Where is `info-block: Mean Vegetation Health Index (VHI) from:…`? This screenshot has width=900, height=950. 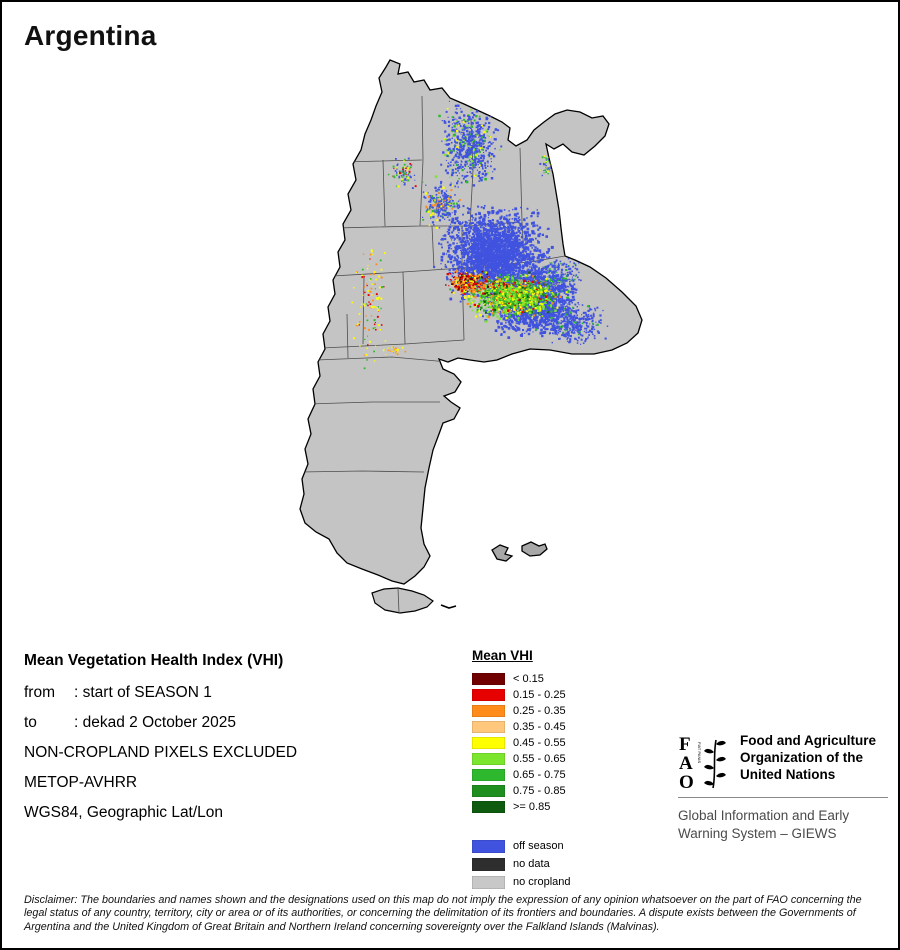
info-block: Mean Vegetation Health Index (VHI) from:… is located at coordinates (160, 743).